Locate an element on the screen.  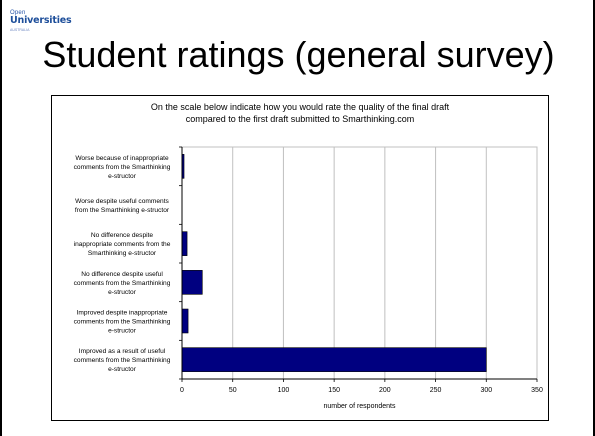
slide-title: Student ratings (general survey) is located at coordinates (298, 54).